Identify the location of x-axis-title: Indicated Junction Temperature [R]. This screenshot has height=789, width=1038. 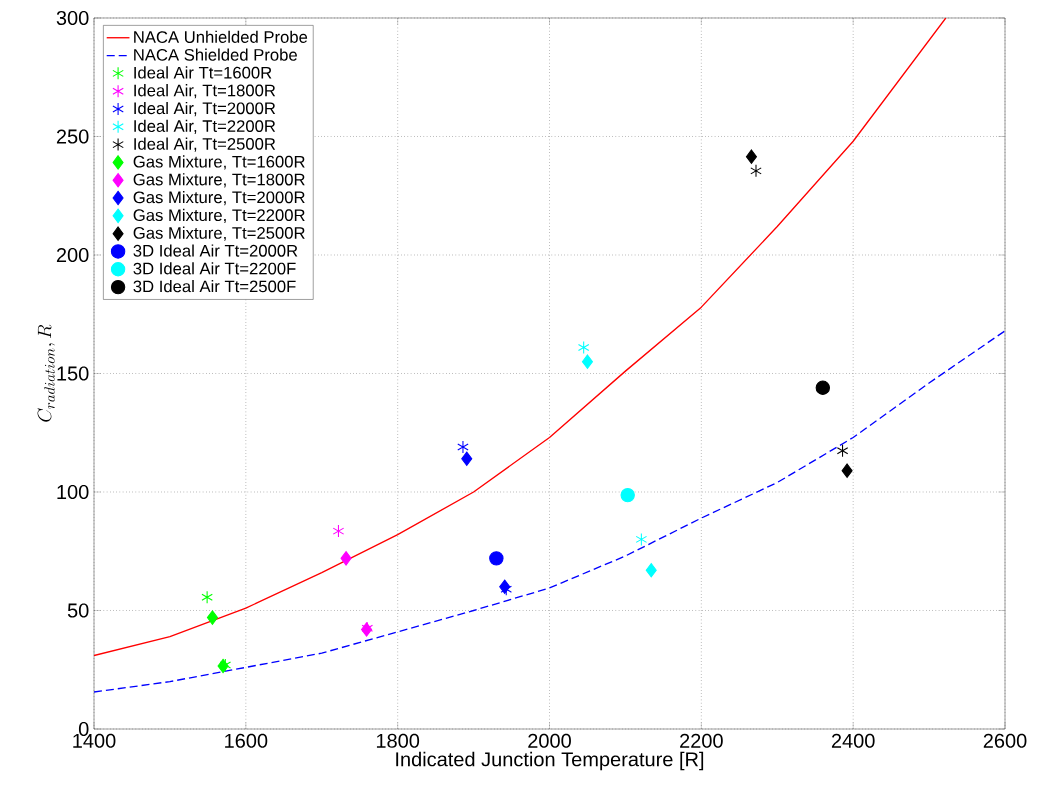
(550, 761).